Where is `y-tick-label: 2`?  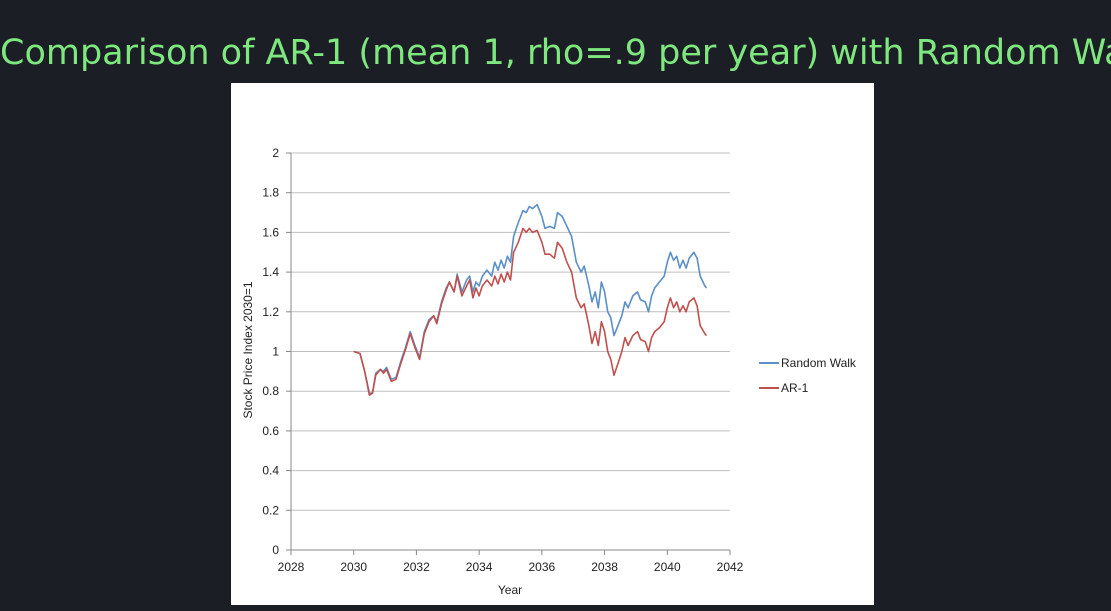
y-tick-label: 2 is located at coordinates (275, 153).